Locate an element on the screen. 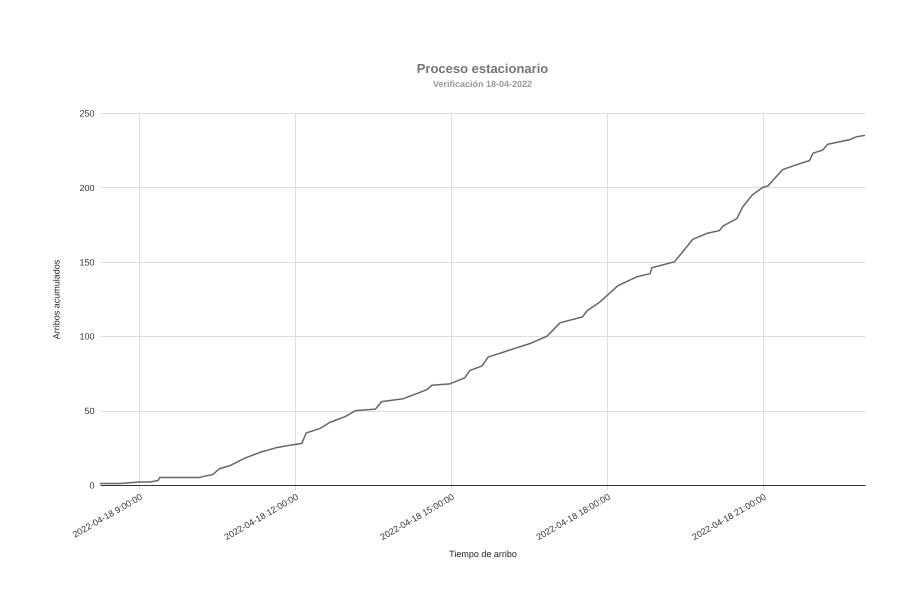  y-tick-label: 150 is located at coordinates (86, 262).